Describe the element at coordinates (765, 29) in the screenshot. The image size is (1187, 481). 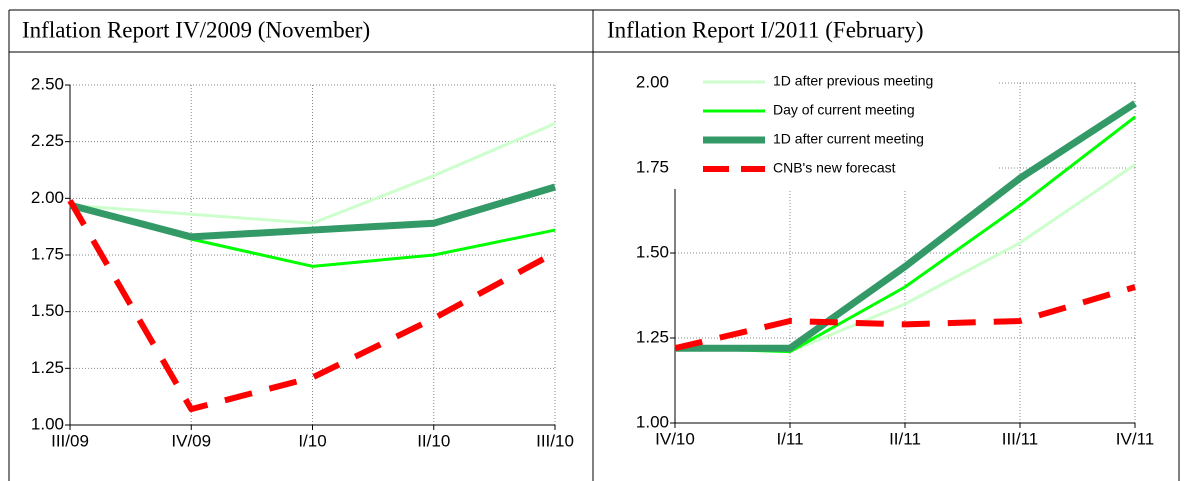
I see `chart-title: Inflation Report I/2011 (February)` at that location.